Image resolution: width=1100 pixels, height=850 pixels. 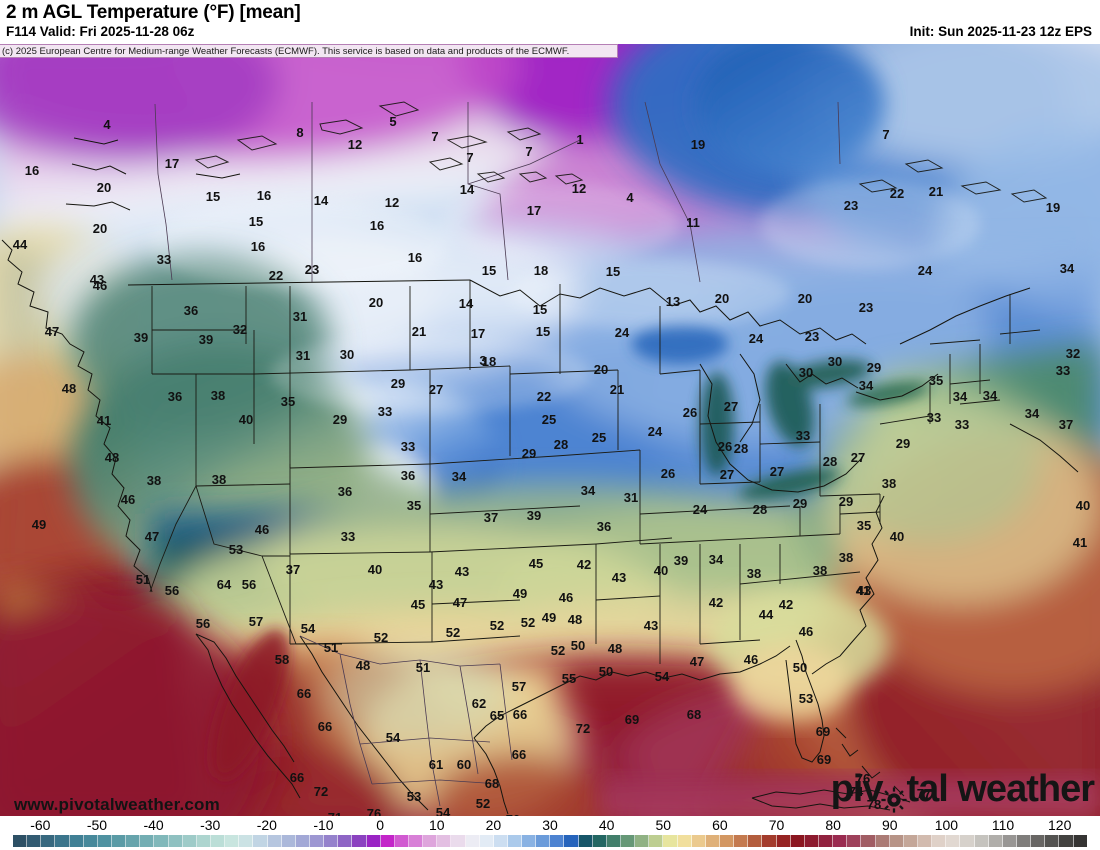 What do you see at coordinates (630, 197) in the screenshot?
I see `temperature-label: 4` at bounding box center [630, 197].